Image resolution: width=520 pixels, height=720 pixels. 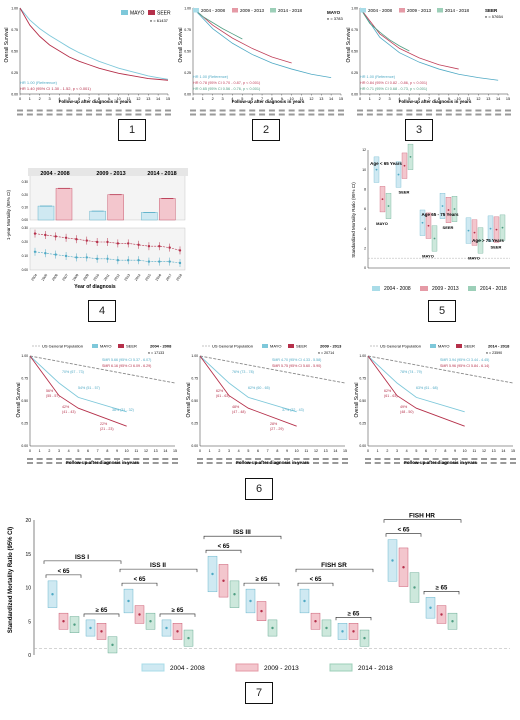 What do you see at coordinates (25, 208) in the screenshot?
I see `y-tick-label: 0.10` at bounding box center [25, 208].